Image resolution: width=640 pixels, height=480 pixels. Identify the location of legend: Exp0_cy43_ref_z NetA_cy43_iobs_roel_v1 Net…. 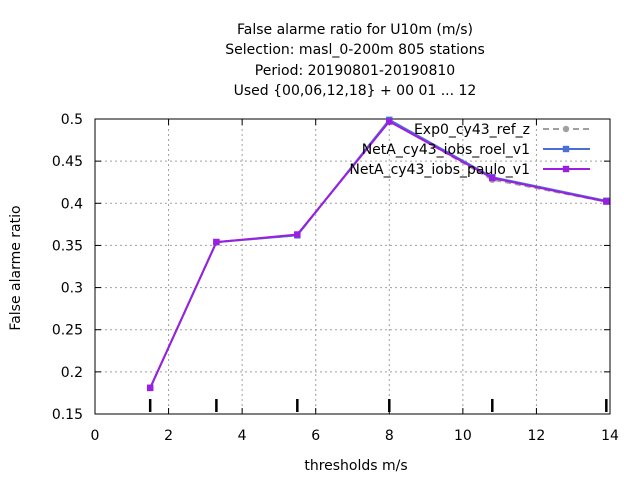
(469, 150).